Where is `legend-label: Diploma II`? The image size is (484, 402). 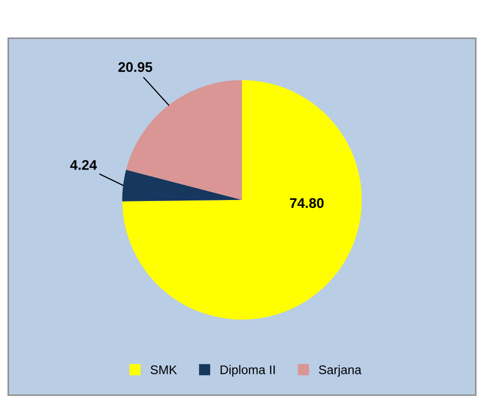
legend-label: Diploma II is located at coordinates (247, 371).